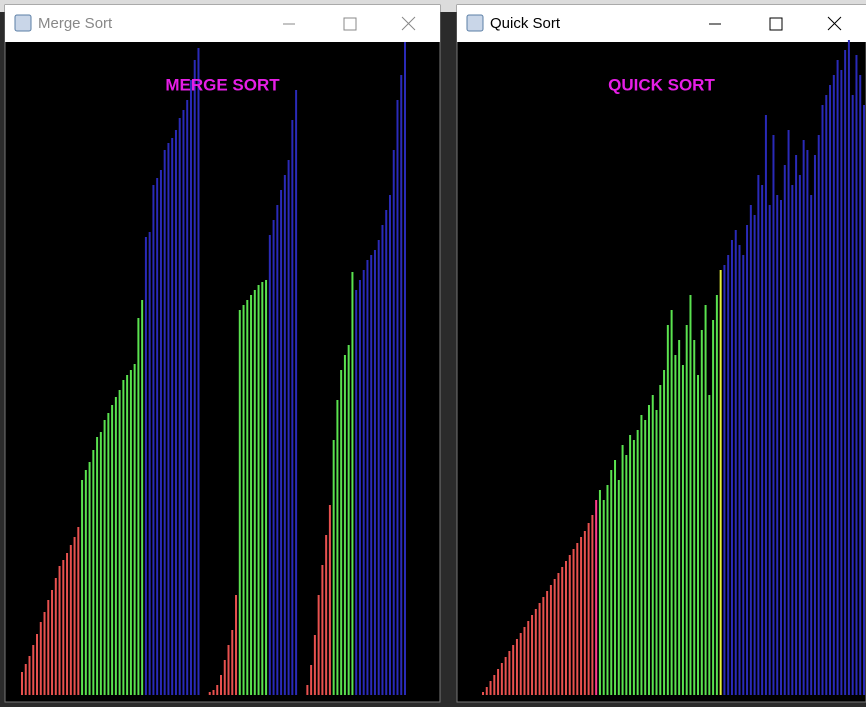  Describe the element at coordinates (23, 23) in the screenshot. I see `app-icon` at that location.